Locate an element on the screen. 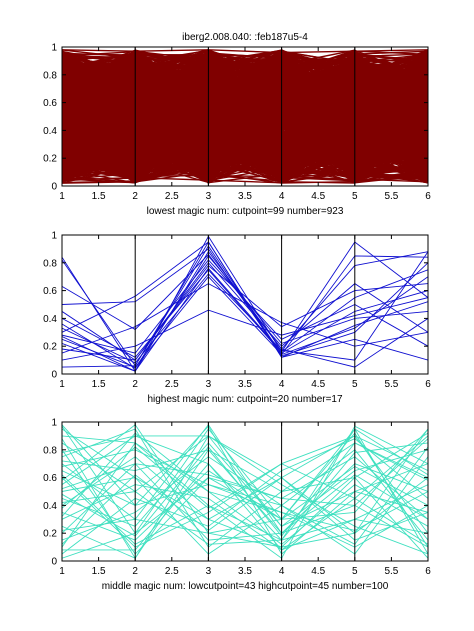 Image resolution: width=474 pixels, height=631 pixels. x-axis-label: highest magic num: cutpoint=20 number=17 is located at coordinates (245, 399).